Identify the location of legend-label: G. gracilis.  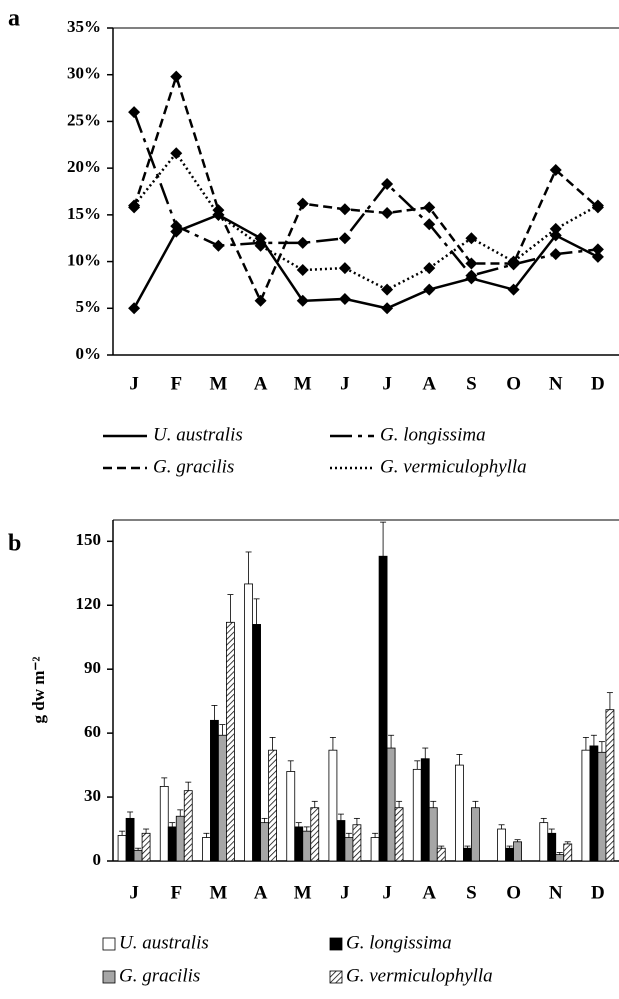
(159, 975).